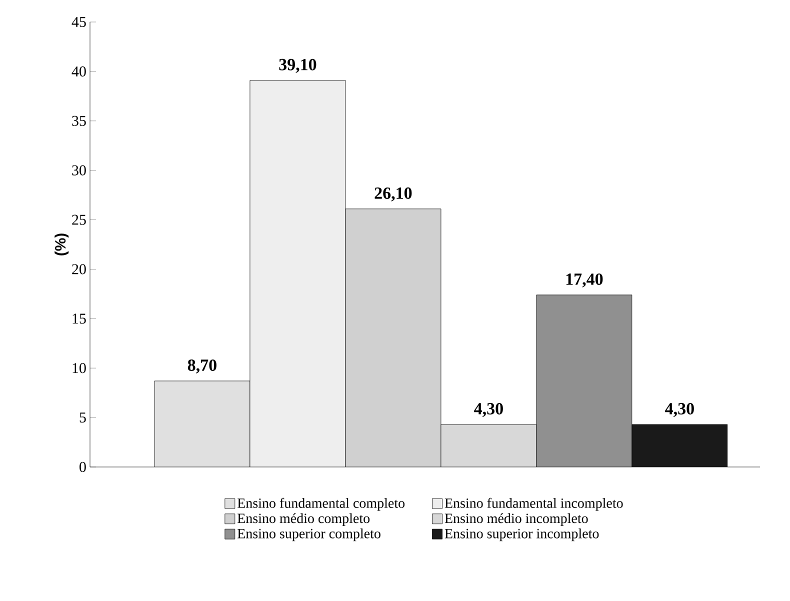  I want to click on y-tick-label: 15, so click(79, 319).